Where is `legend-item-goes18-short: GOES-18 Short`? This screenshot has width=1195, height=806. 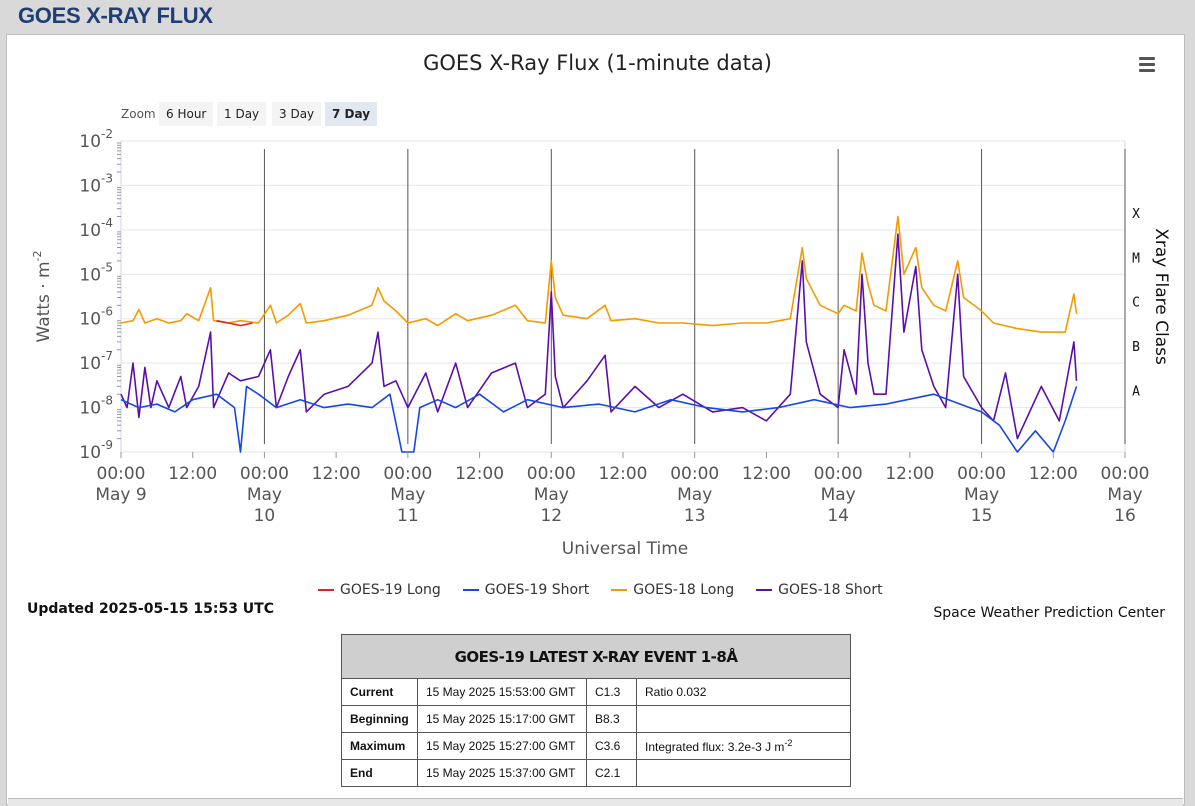 legend-item-goes18-short: GOES-18 Short is located at coordinates (819, 590).